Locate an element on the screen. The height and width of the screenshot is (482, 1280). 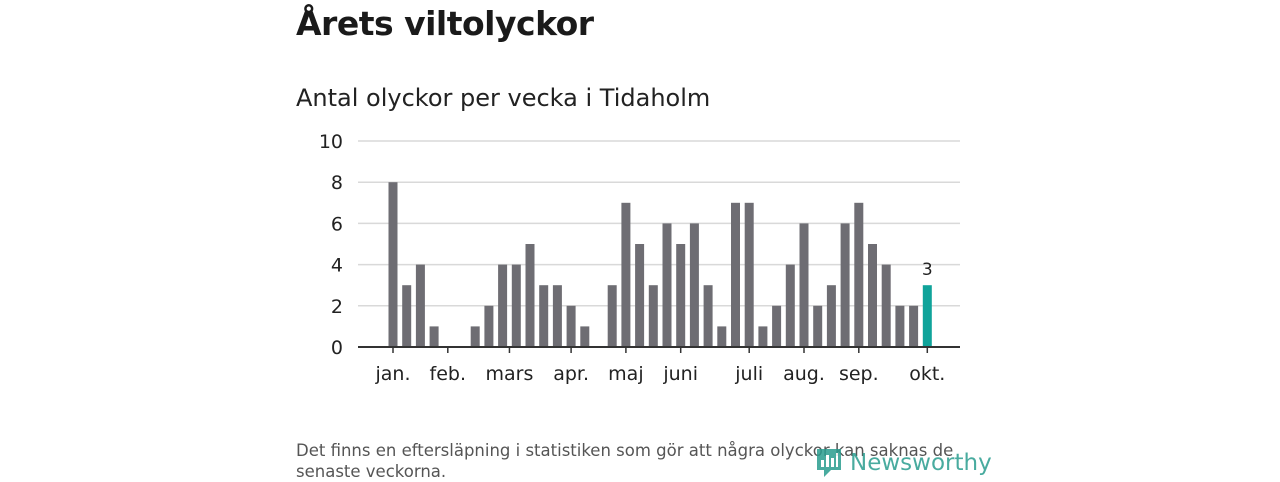
y-axis-labels: 0 2 4 6 8 10 is located at coordinates (331, 245).